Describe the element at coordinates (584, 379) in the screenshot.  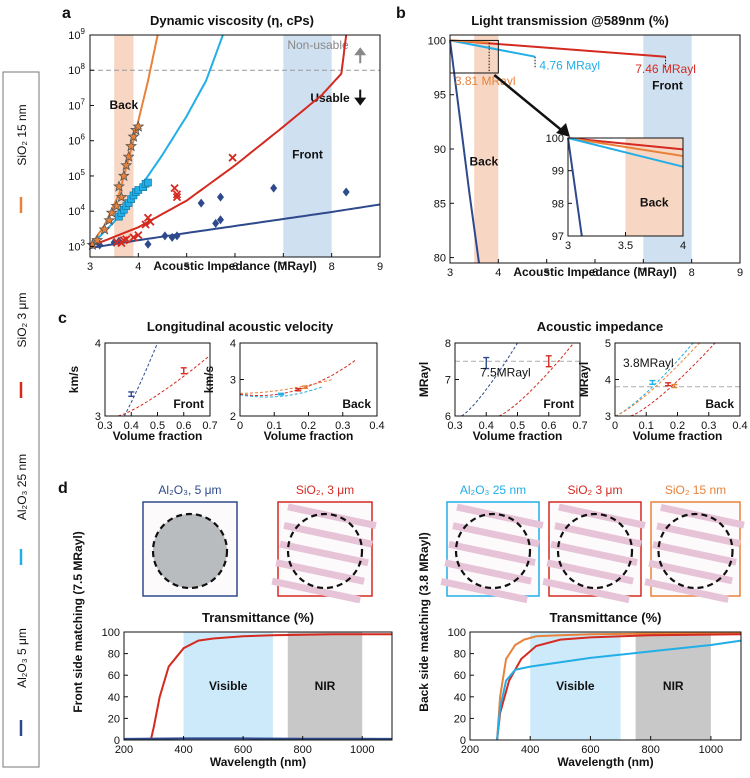
I see `panel-c4-ylabel: MRayl` at that location.